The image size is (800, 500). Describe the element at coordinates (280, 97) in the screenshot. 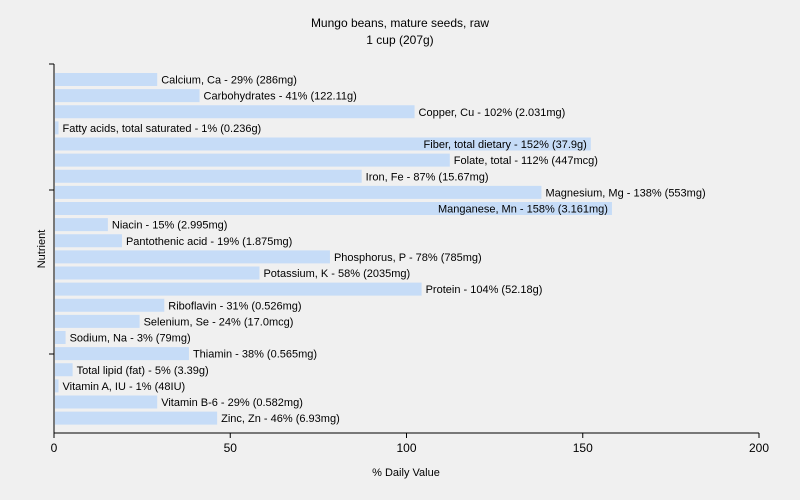

I see `bar-label: Carbohydrates - 41% (122.11g)` at that location.